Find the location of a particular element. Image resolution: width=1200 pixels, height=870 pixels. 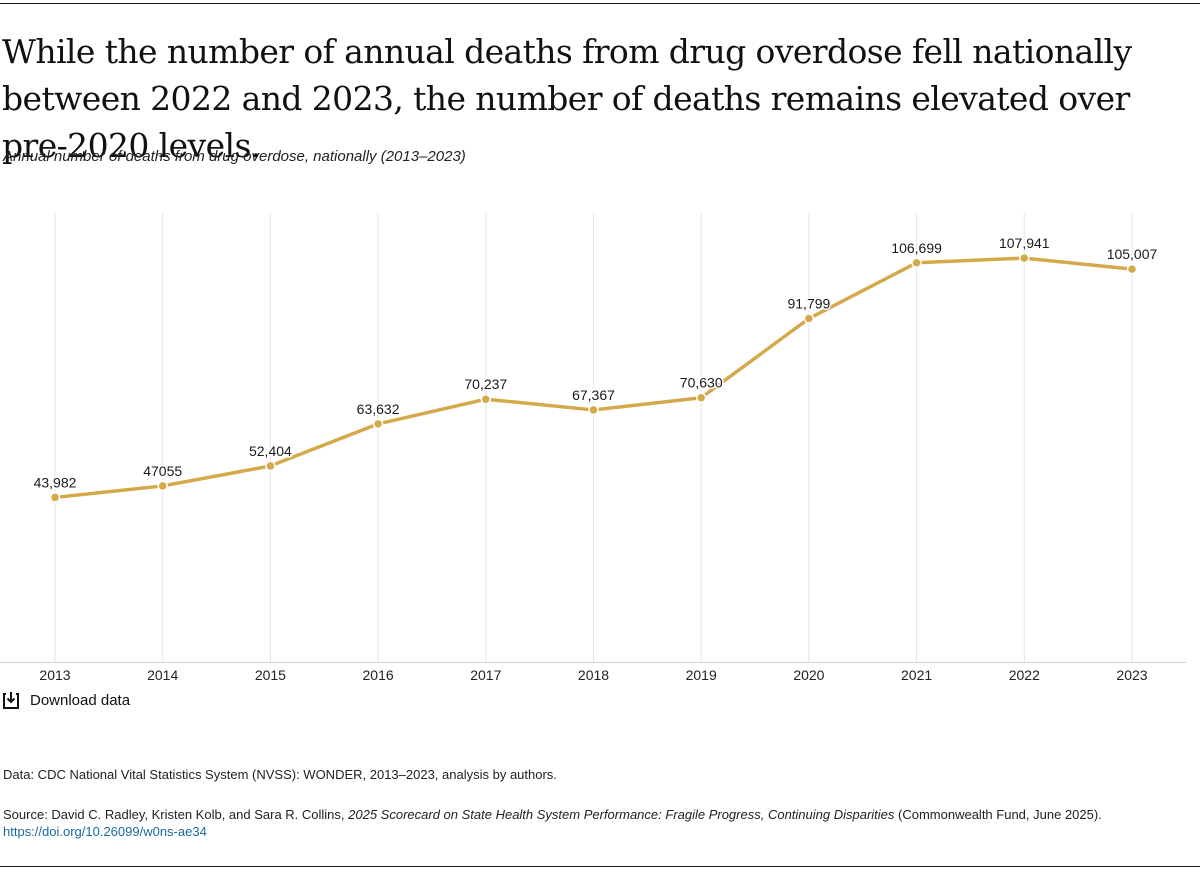

top-rule is located at coordinates (600, 3).